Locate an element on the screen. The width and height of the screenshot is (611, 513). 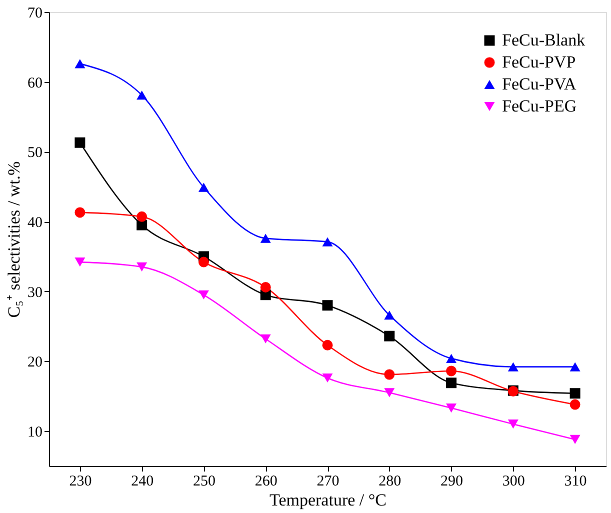
x-tick-label: 290 is located at coordinates (452, 482).